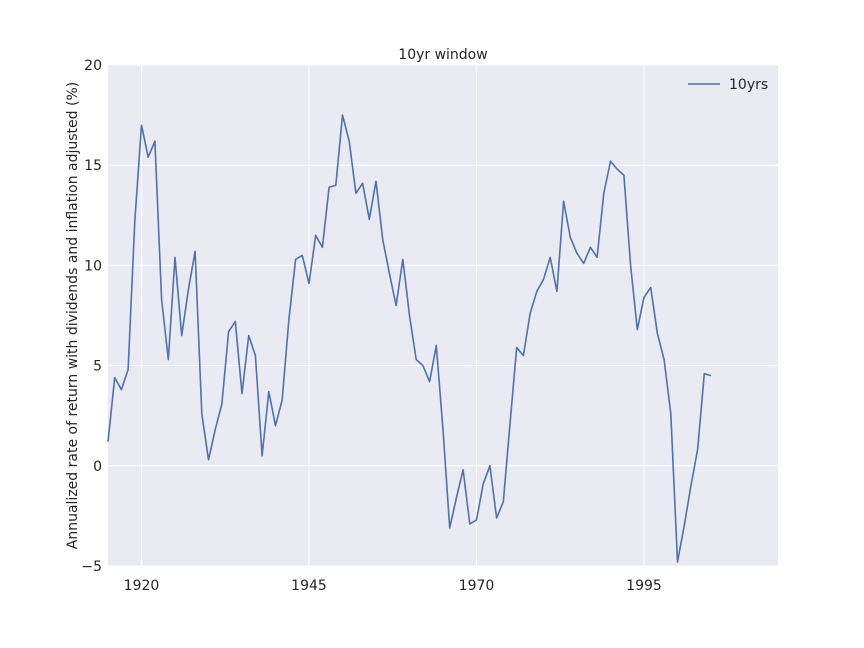 This screenshot has height=648, width=864. I want to click on y-tick-label: −5, so click(91, 567).